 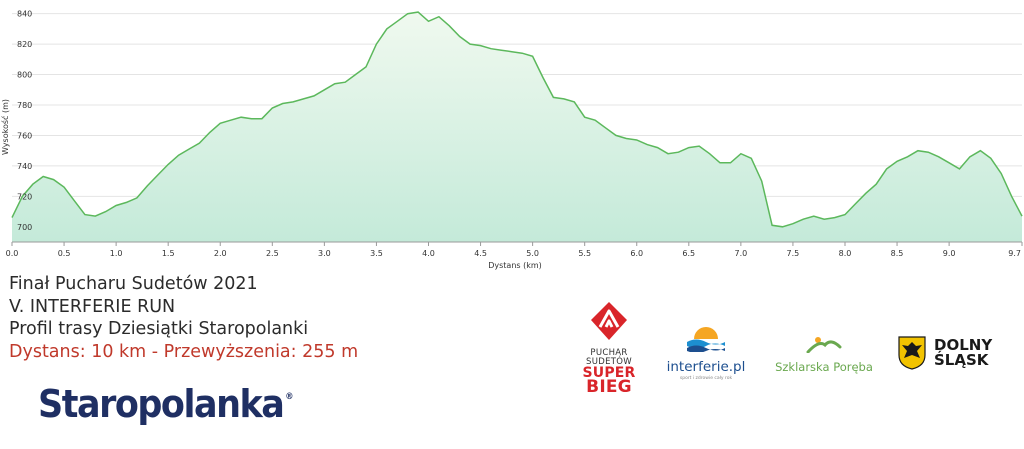 I want to click on x-tick-label: 5.0, so click(x=532, y=253).